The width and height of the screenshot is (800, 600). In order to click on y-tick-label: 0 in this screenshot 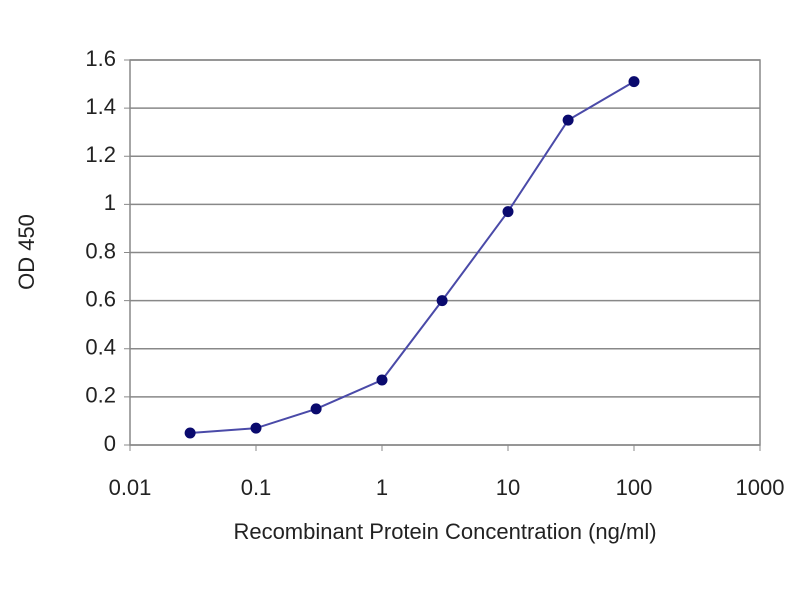, I will do `click(110, 443)`.